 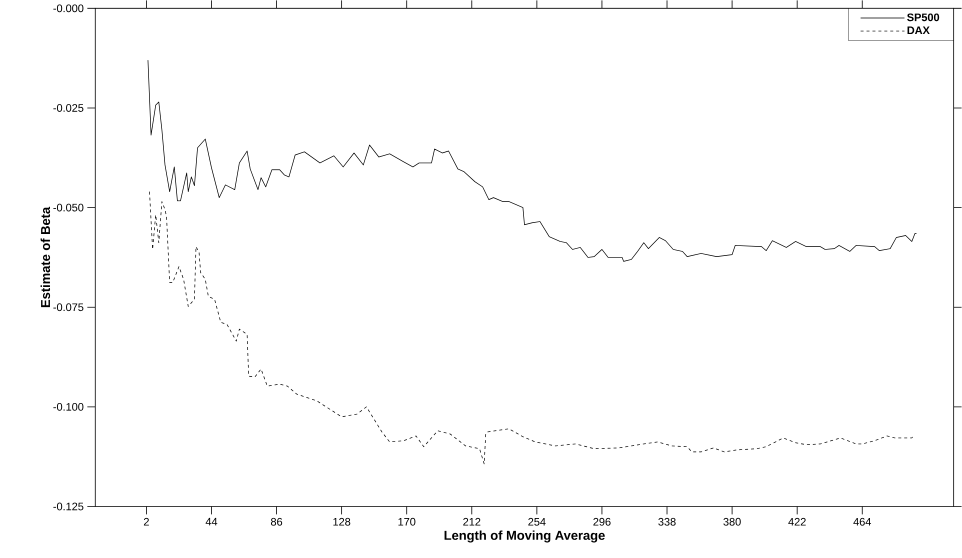 What do you see at coordinates (68, 506) in the screenshot?
I see `y-tick-label: -0.125` at bounding box center [68, 506].